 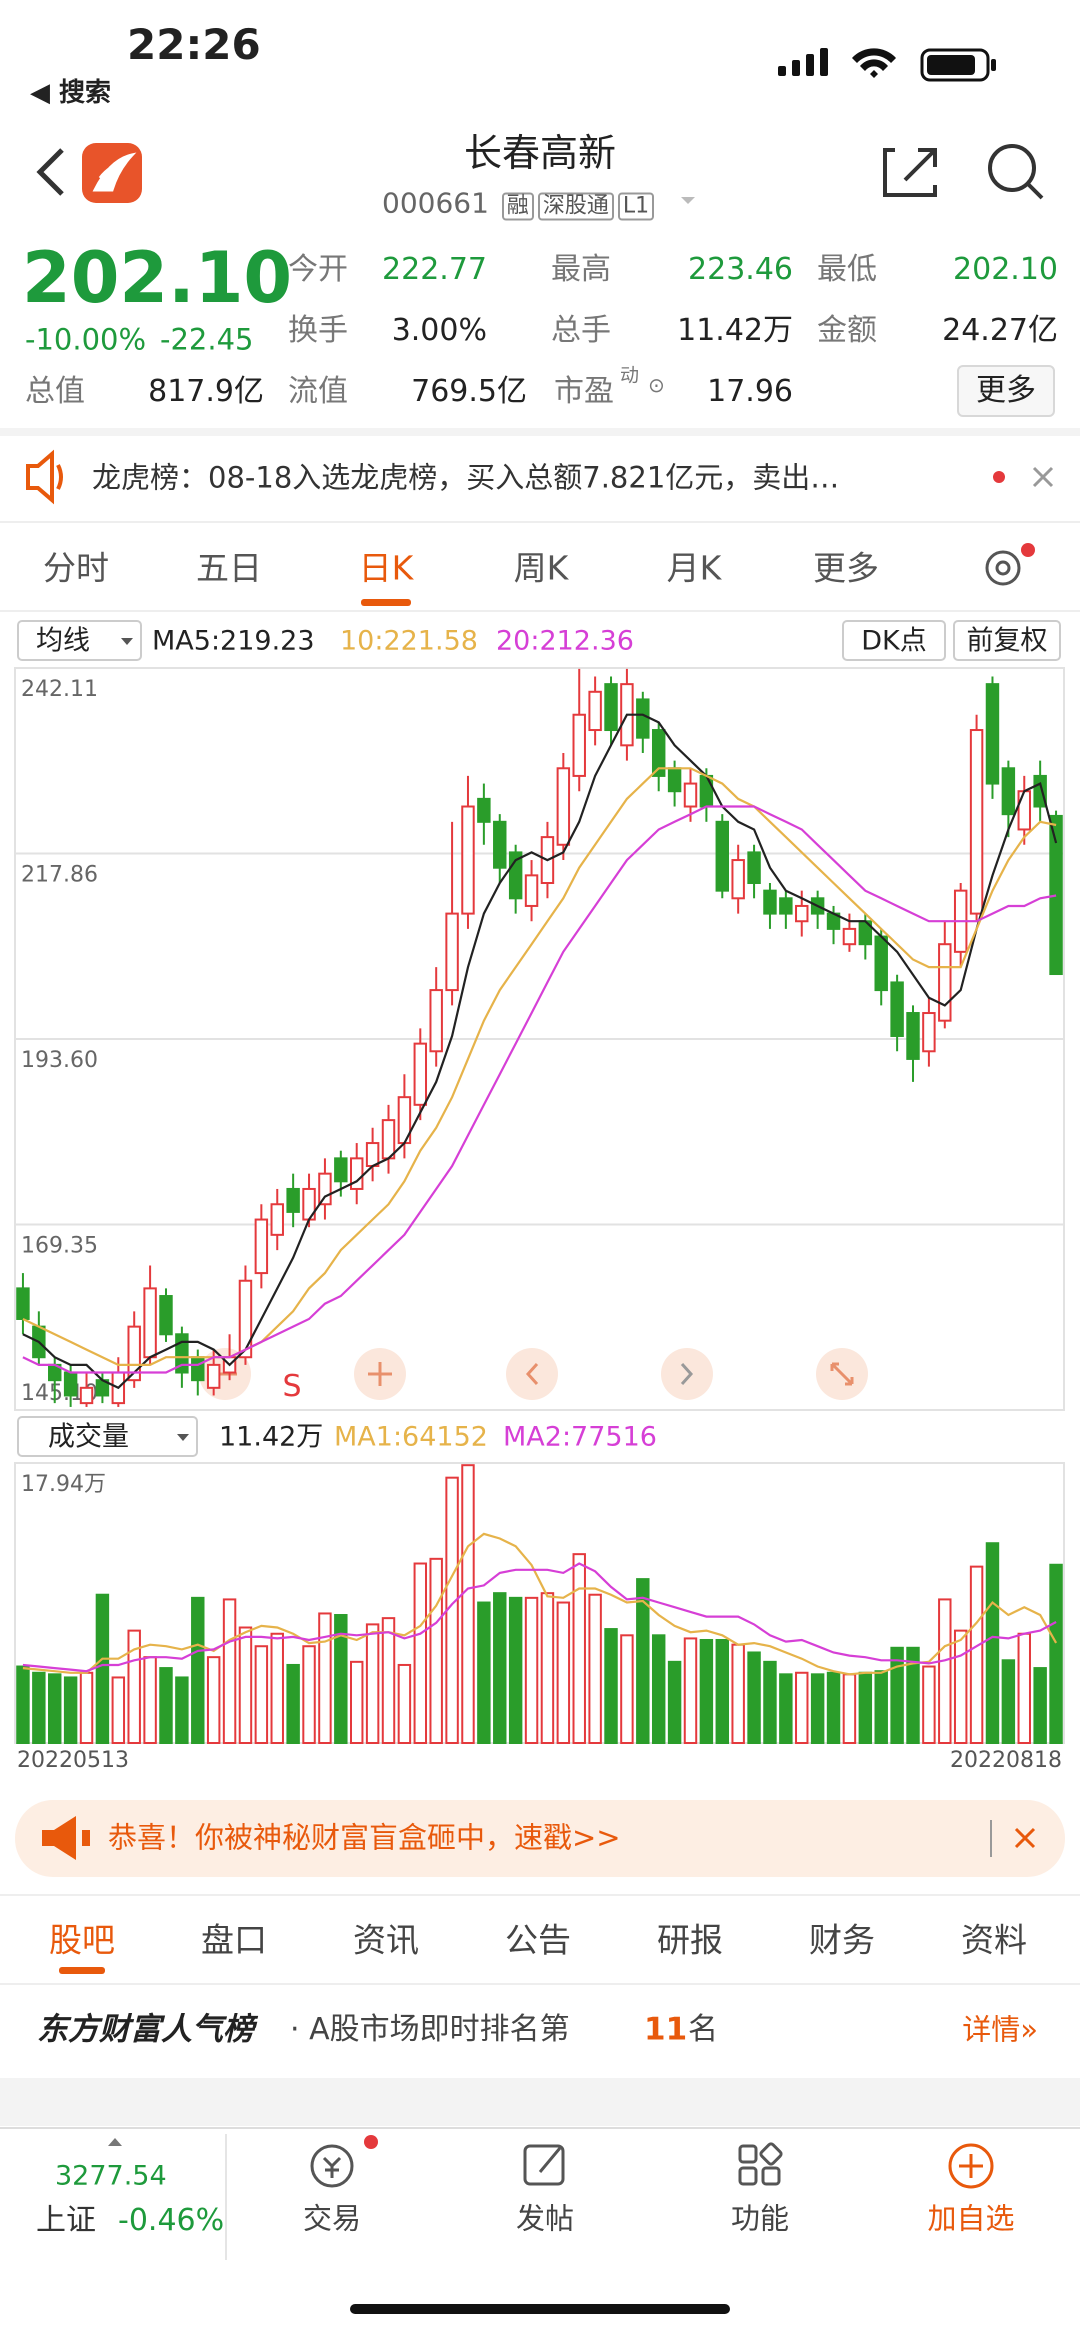 I want to click on stock-name: 长春高新, so click(x=540, y=153).